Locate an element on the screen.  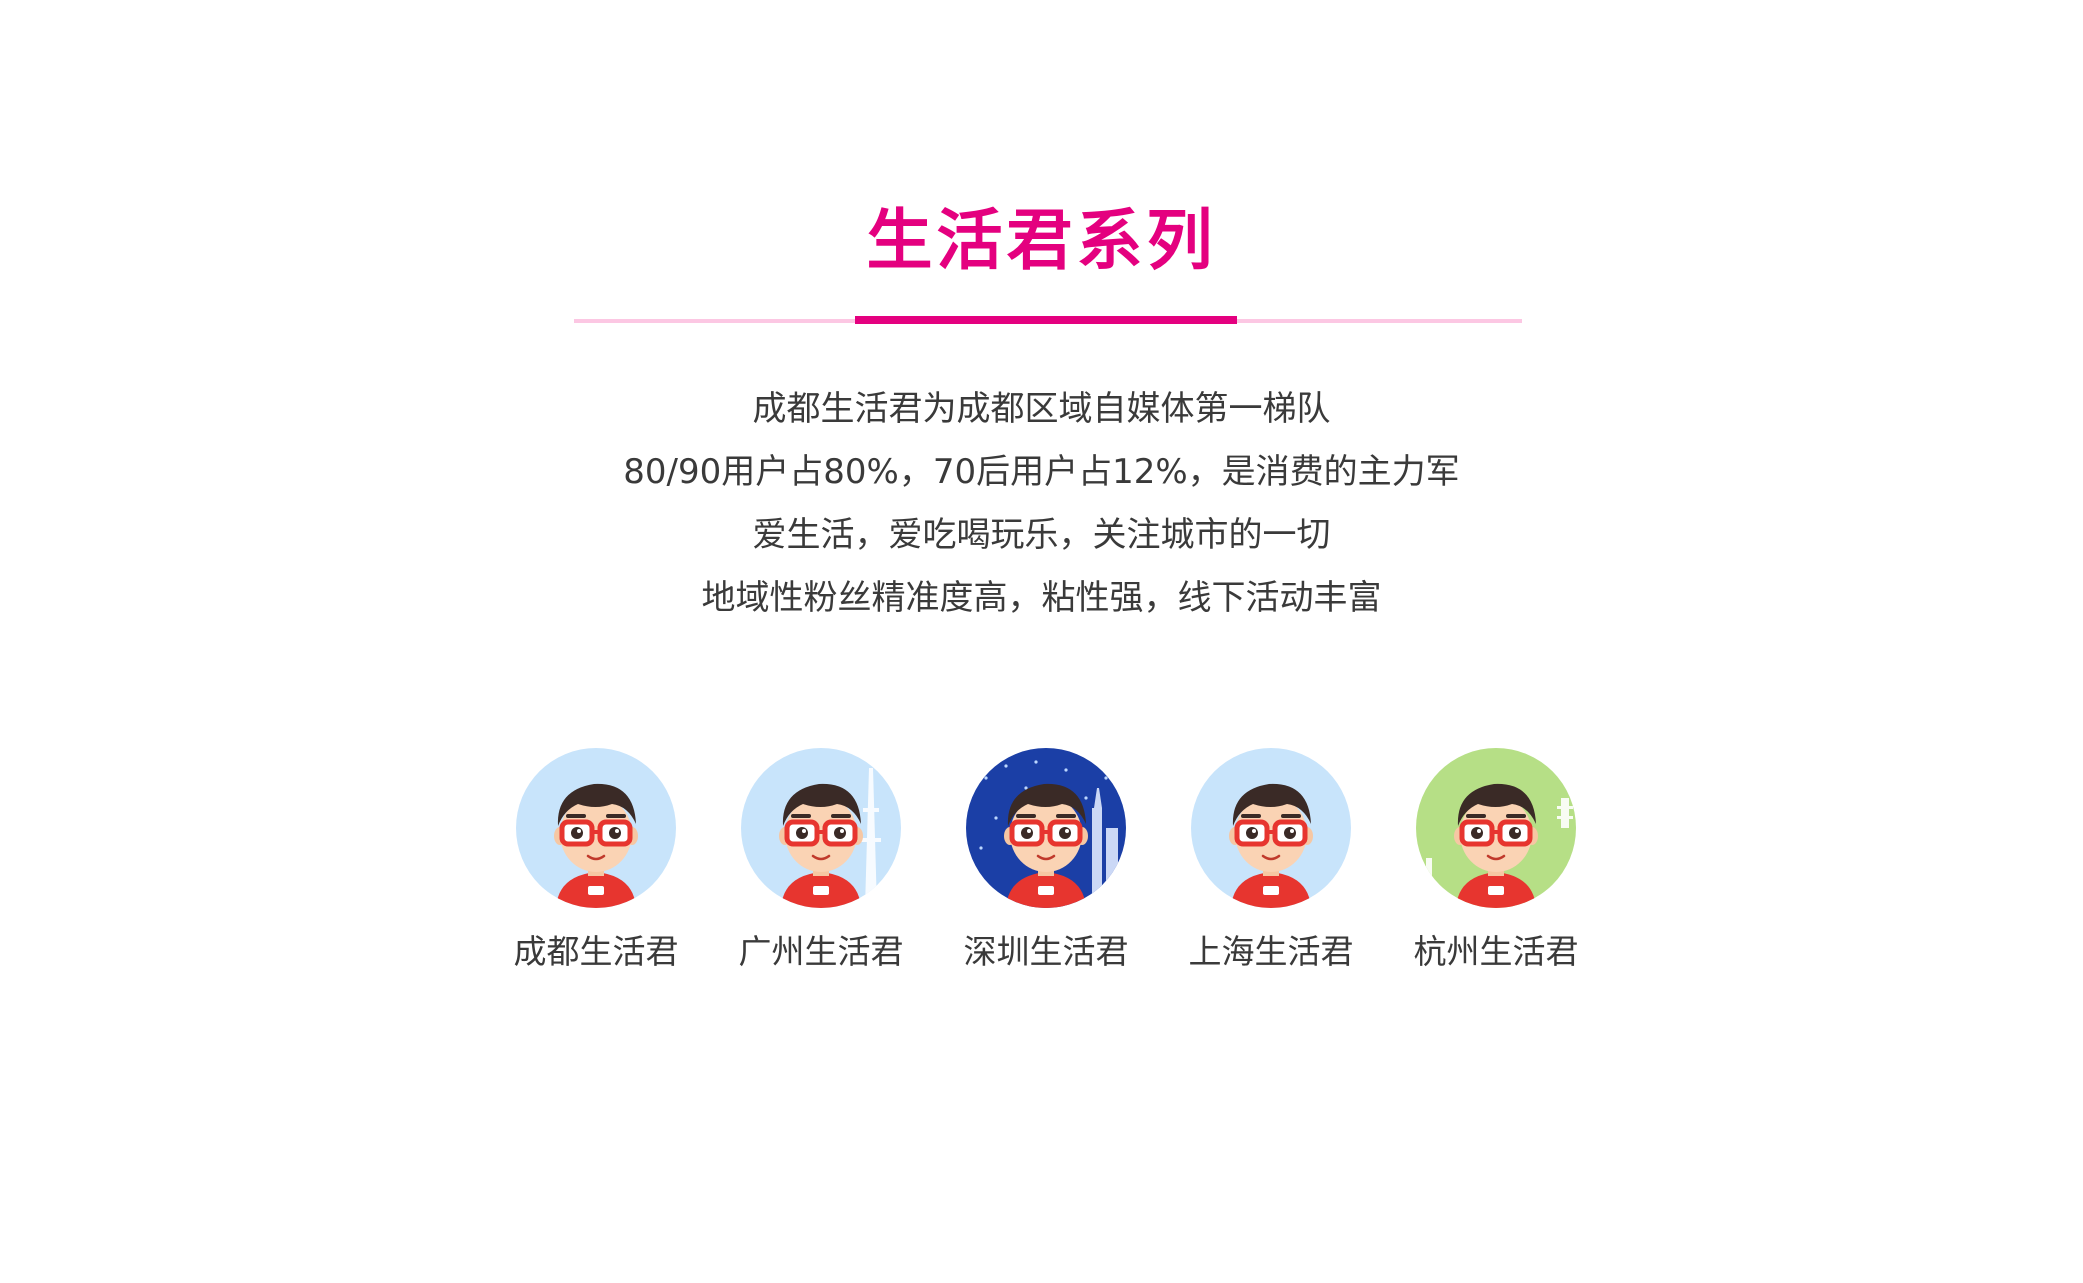
avatar-label: 杭州生活君 is located at coordinates (1496, 951).